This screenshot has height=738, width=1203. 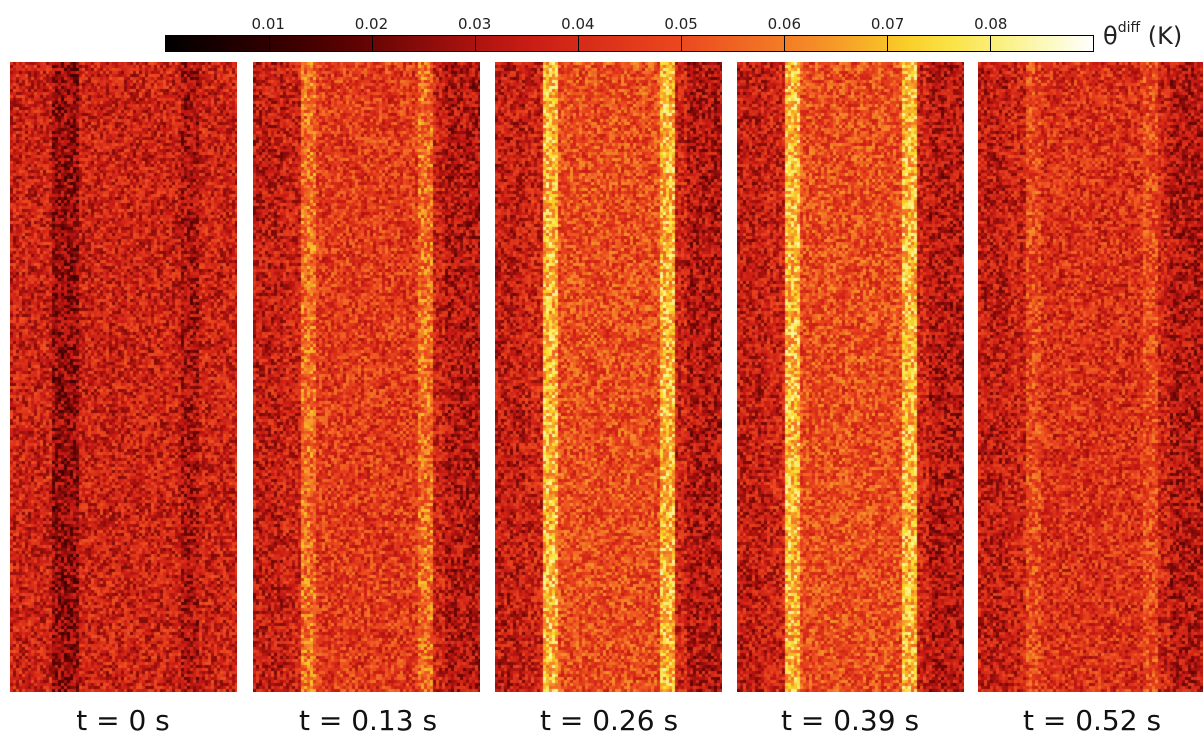 What do you see at coordinates (991, 24) in the screenshot?
I see `colorbar-tick-label: 0.08` at bounding box center [991, 24].